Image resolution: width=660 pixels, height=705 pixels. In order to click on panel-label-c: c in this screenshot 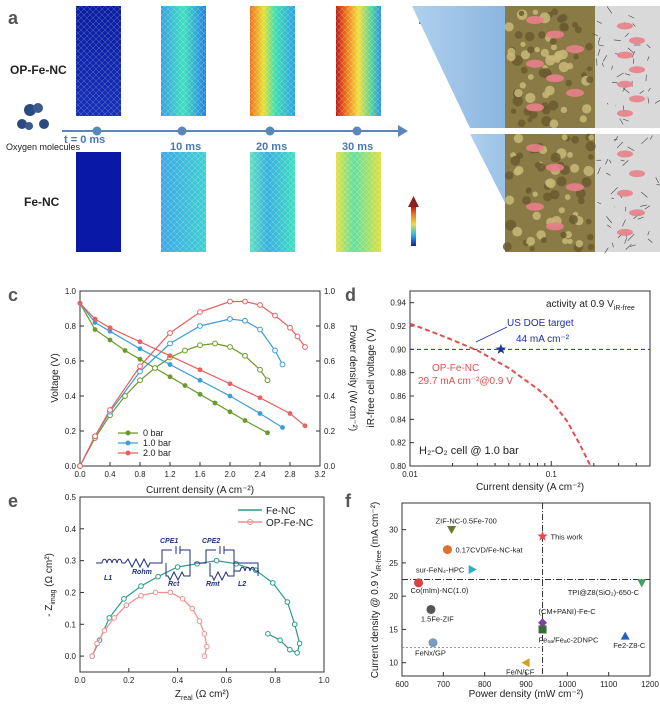, I will do `click(13, 295)`.